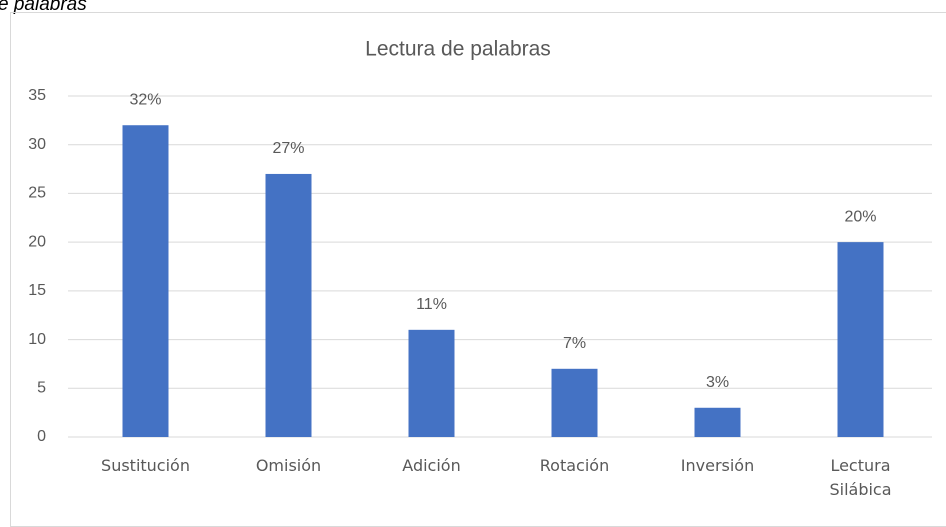 This screenshot has width=946, height=527. Describe the element at coordinates (458, 49) in the screenshot. I see `chart-title: Lectura de palabras` at that location.